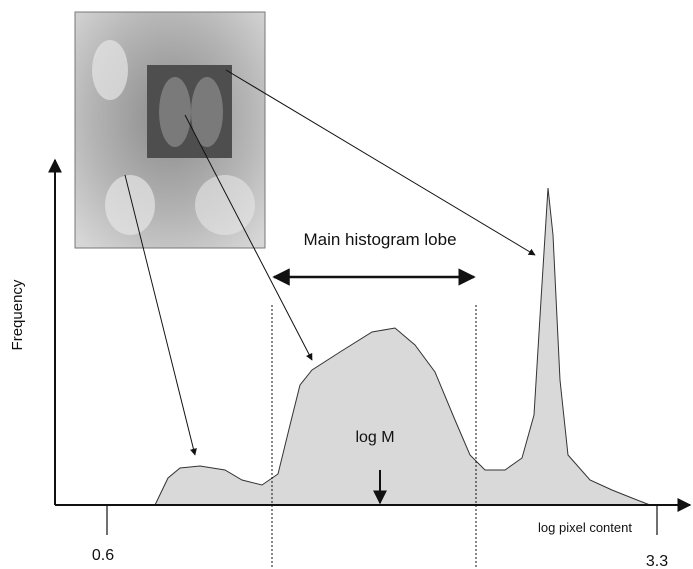 The width and height of the screenshot is (693, 569). I want to click on lobe-label: Main histogram lobe, so click(379, 239).